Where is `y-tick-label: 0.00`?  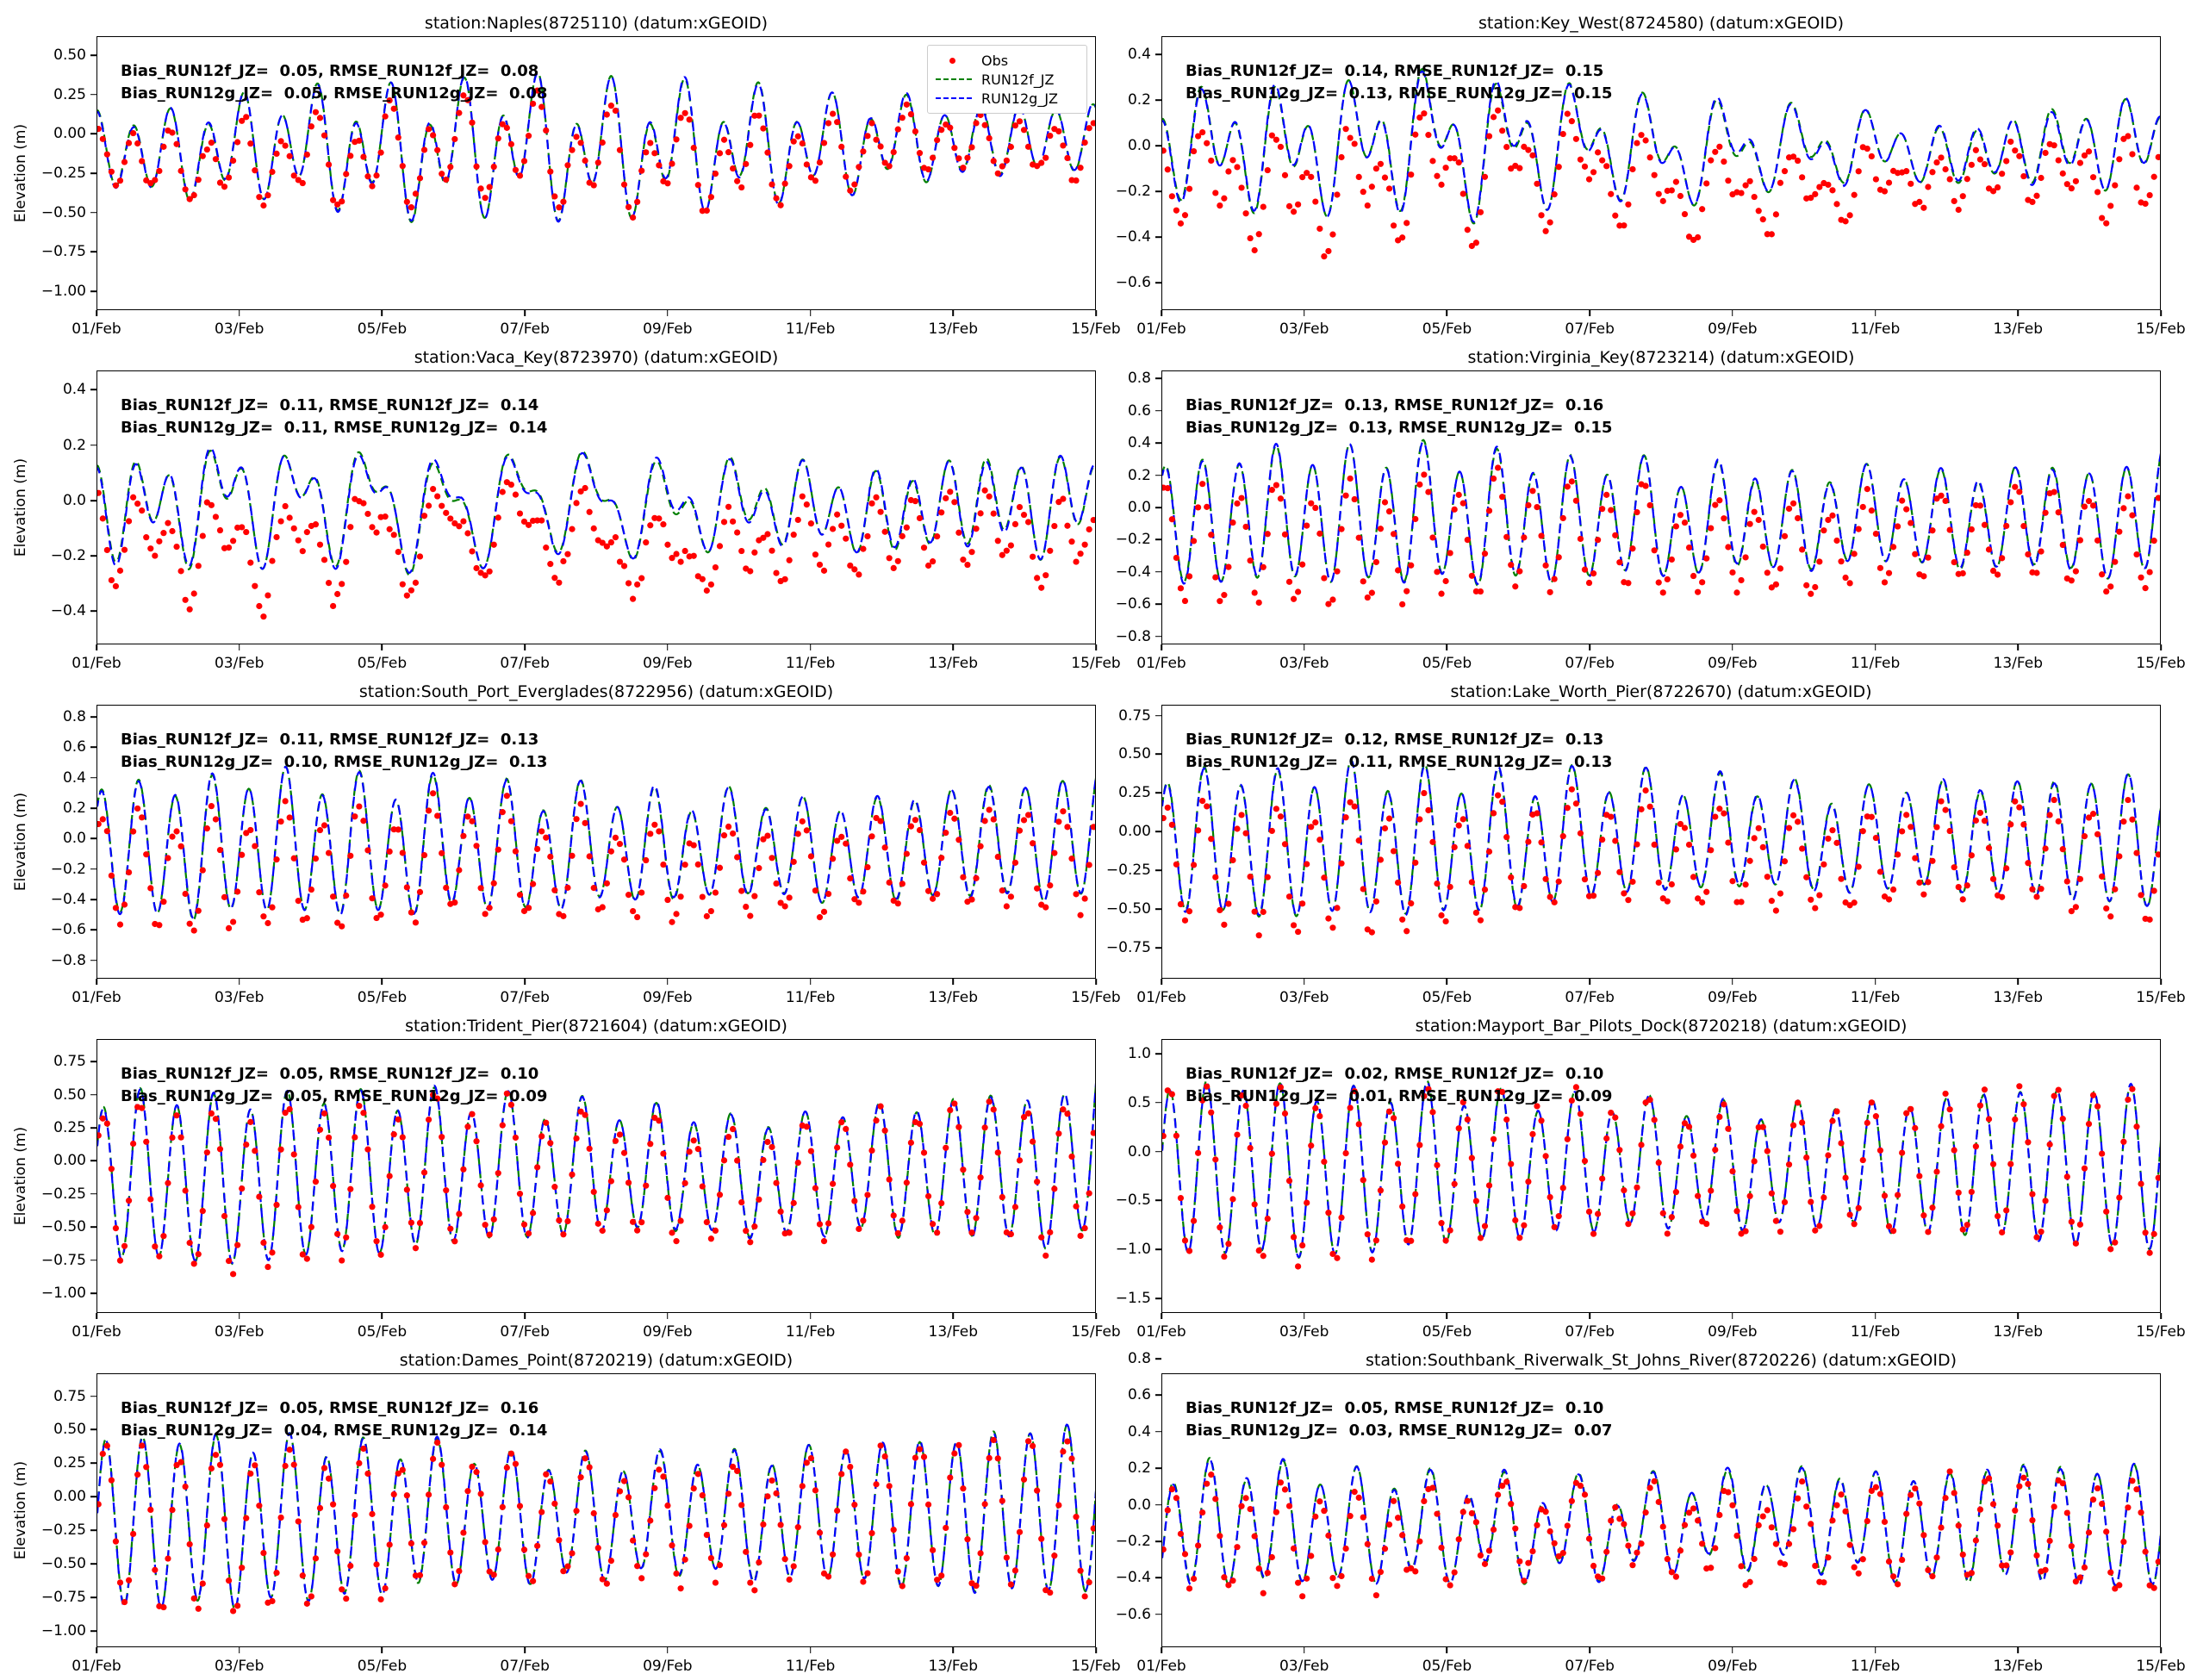
y-tick-label: 0.00 is located at coordinates (70, 1497).